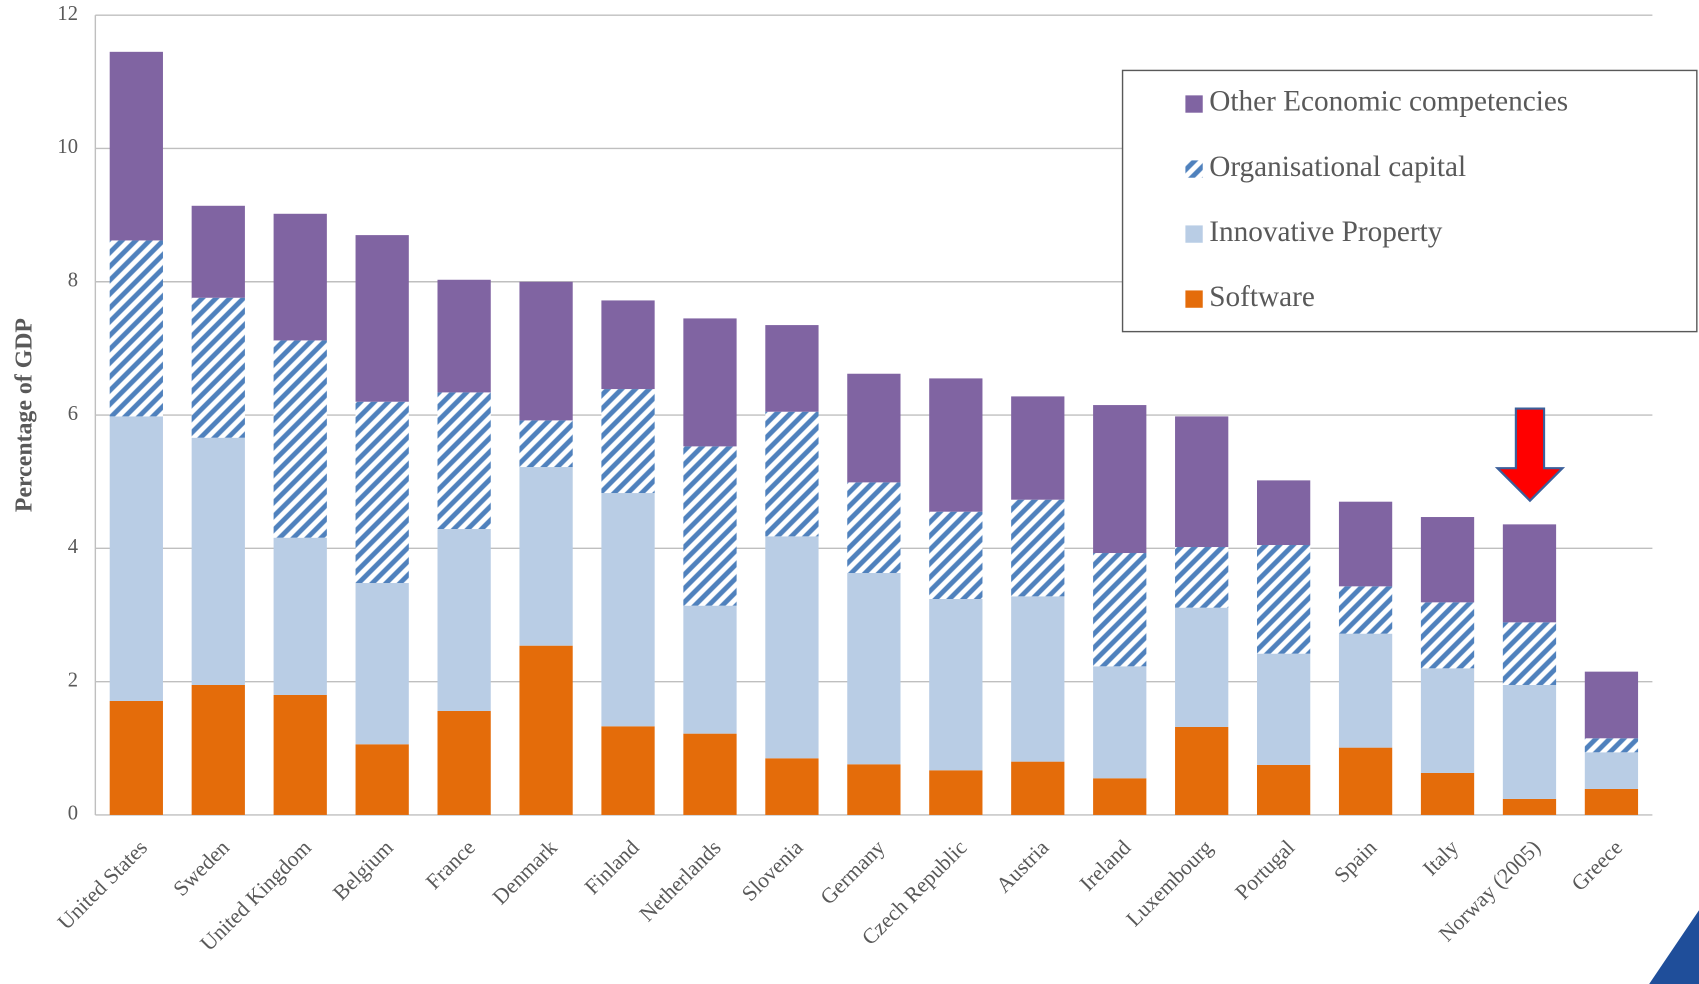 The width and height of the screenshot is (1699, 984). What do you see at coordinates (612, 867) in the screenshot?
I see `x-tick-label: Finland` at bounding box center [612, 867].